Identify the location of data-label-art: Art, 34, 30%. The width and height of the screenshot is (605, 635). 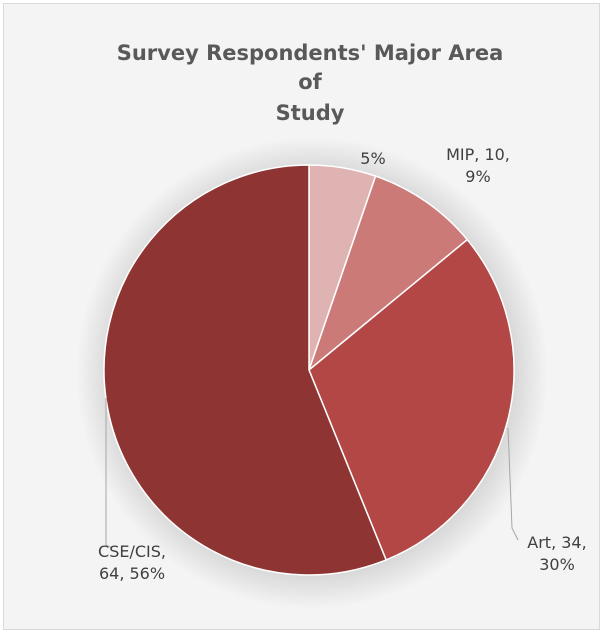
(556, 553).